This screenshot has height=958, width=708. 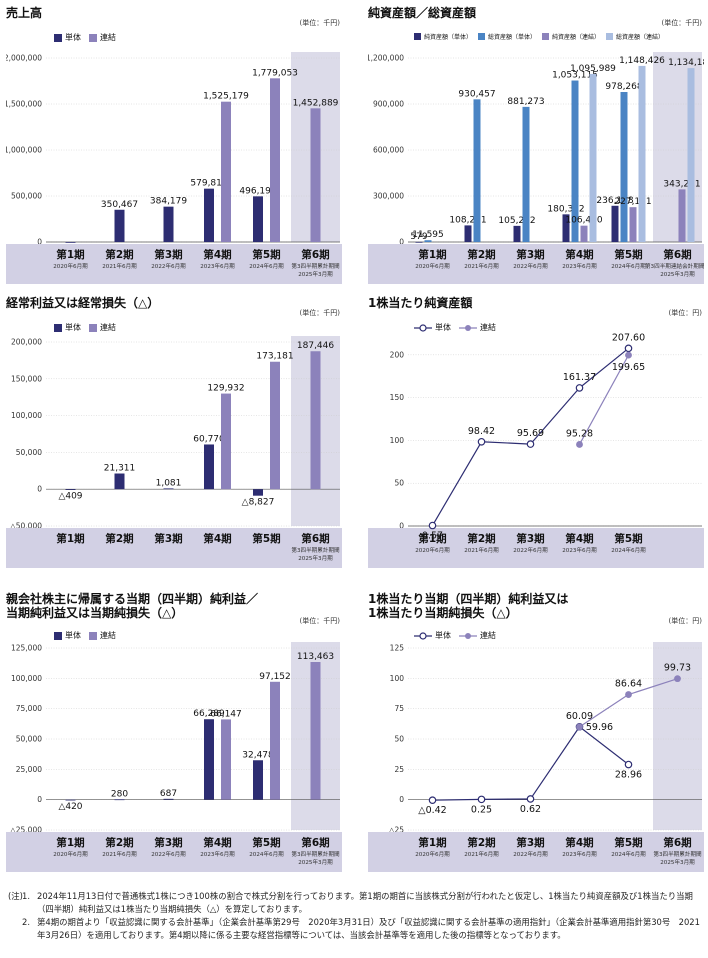 What do you see at coordinates (73, 37) in the screenshot?
I see `legend-label: 単体` at bounding box center [73, 37].